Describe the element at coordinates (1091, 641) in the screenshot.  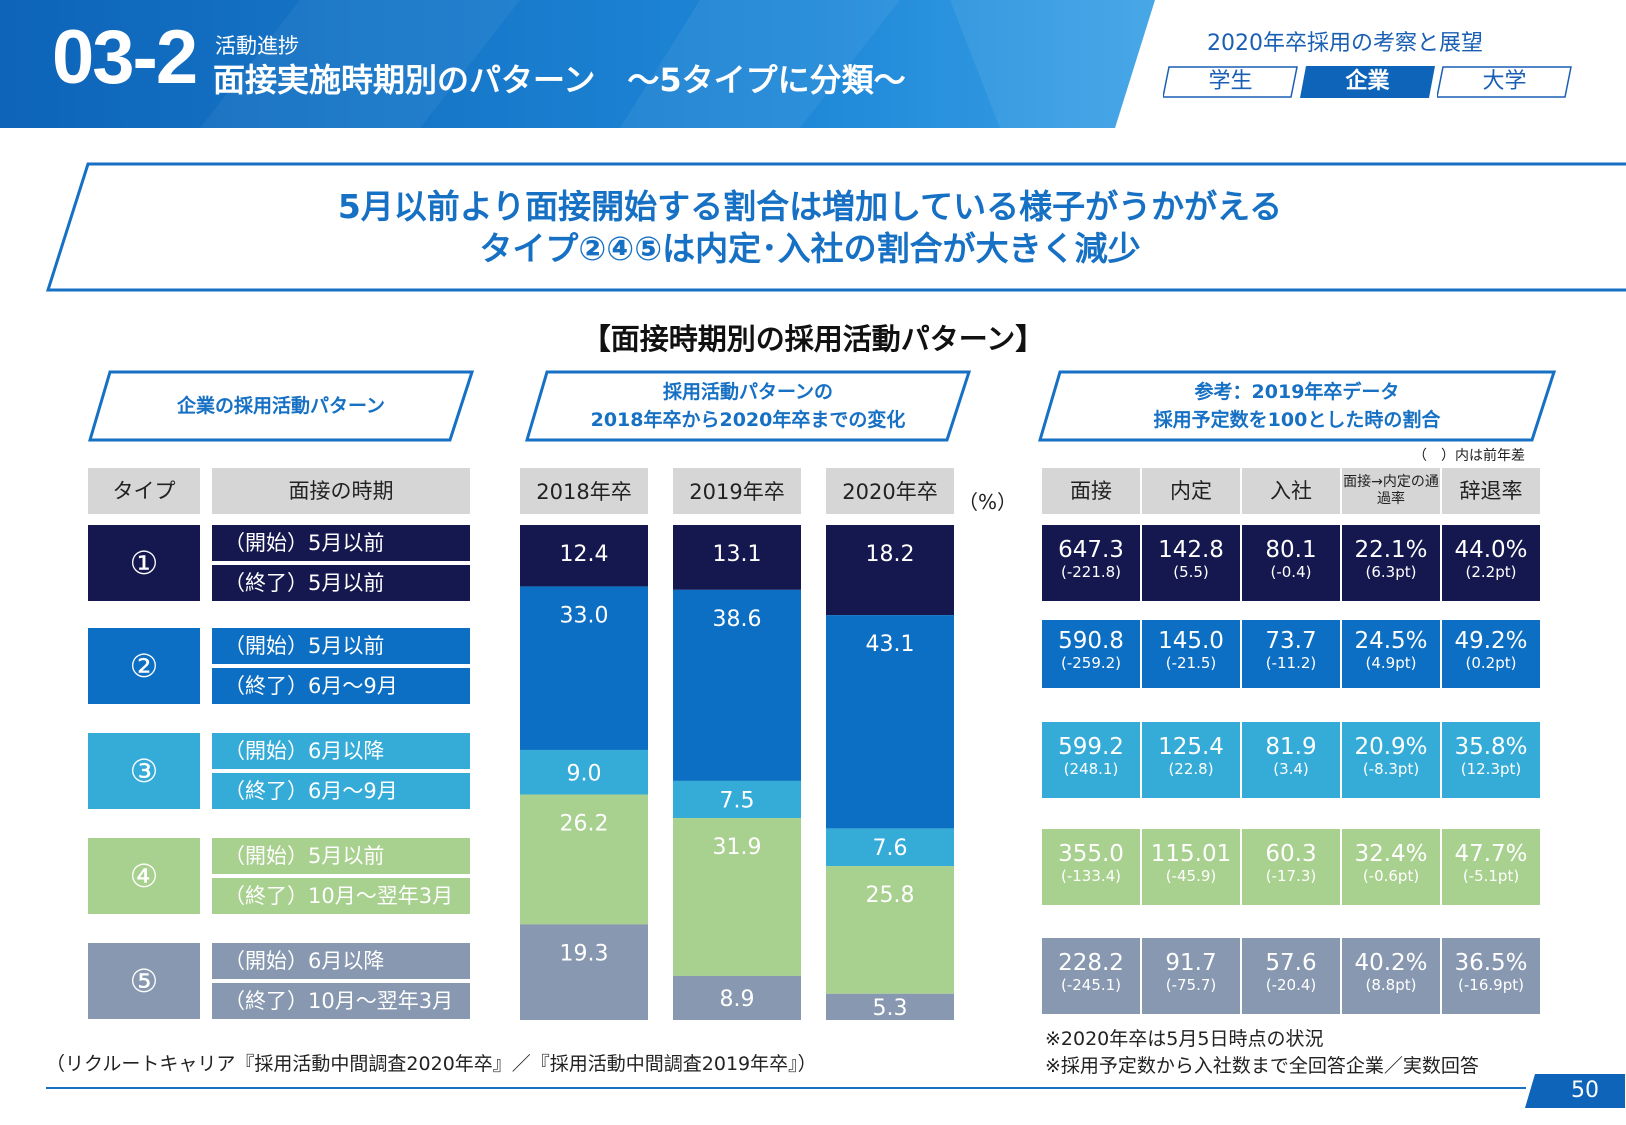
I see `data-cell-value: 590.8` at that location.